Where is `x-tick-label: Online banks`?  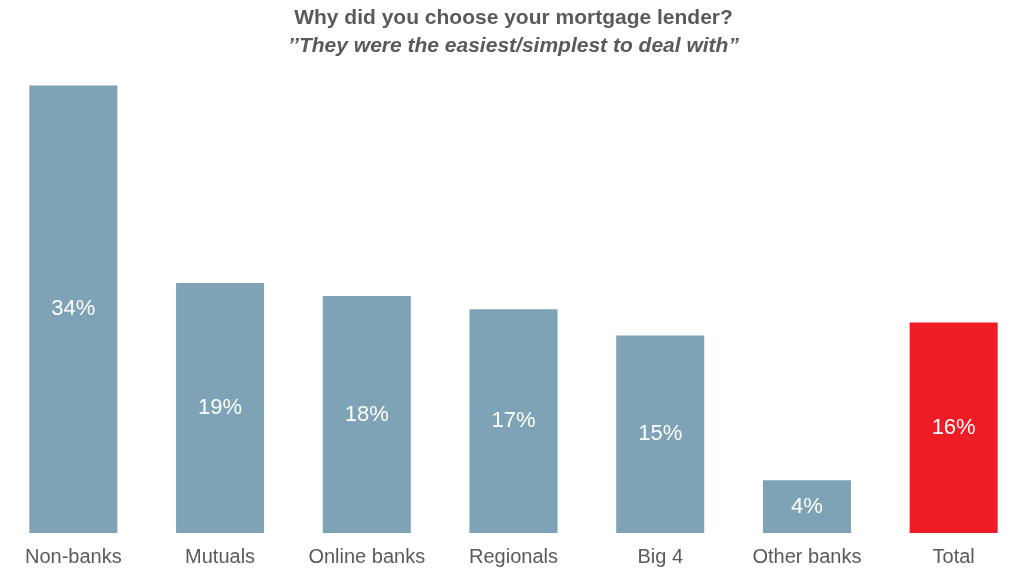
x-tick-label: Online banks is located at coordinates (367, 555).